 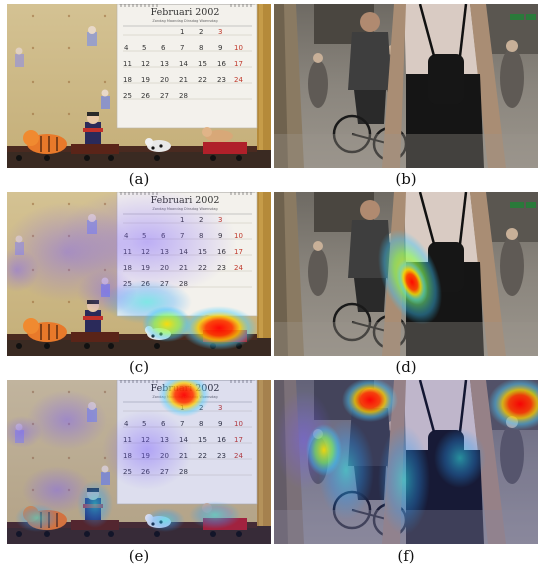 What do you see at coordinates (406, 179) in the screenshot?
I see `caption-b: (b)` at bounding box center [406, 179].